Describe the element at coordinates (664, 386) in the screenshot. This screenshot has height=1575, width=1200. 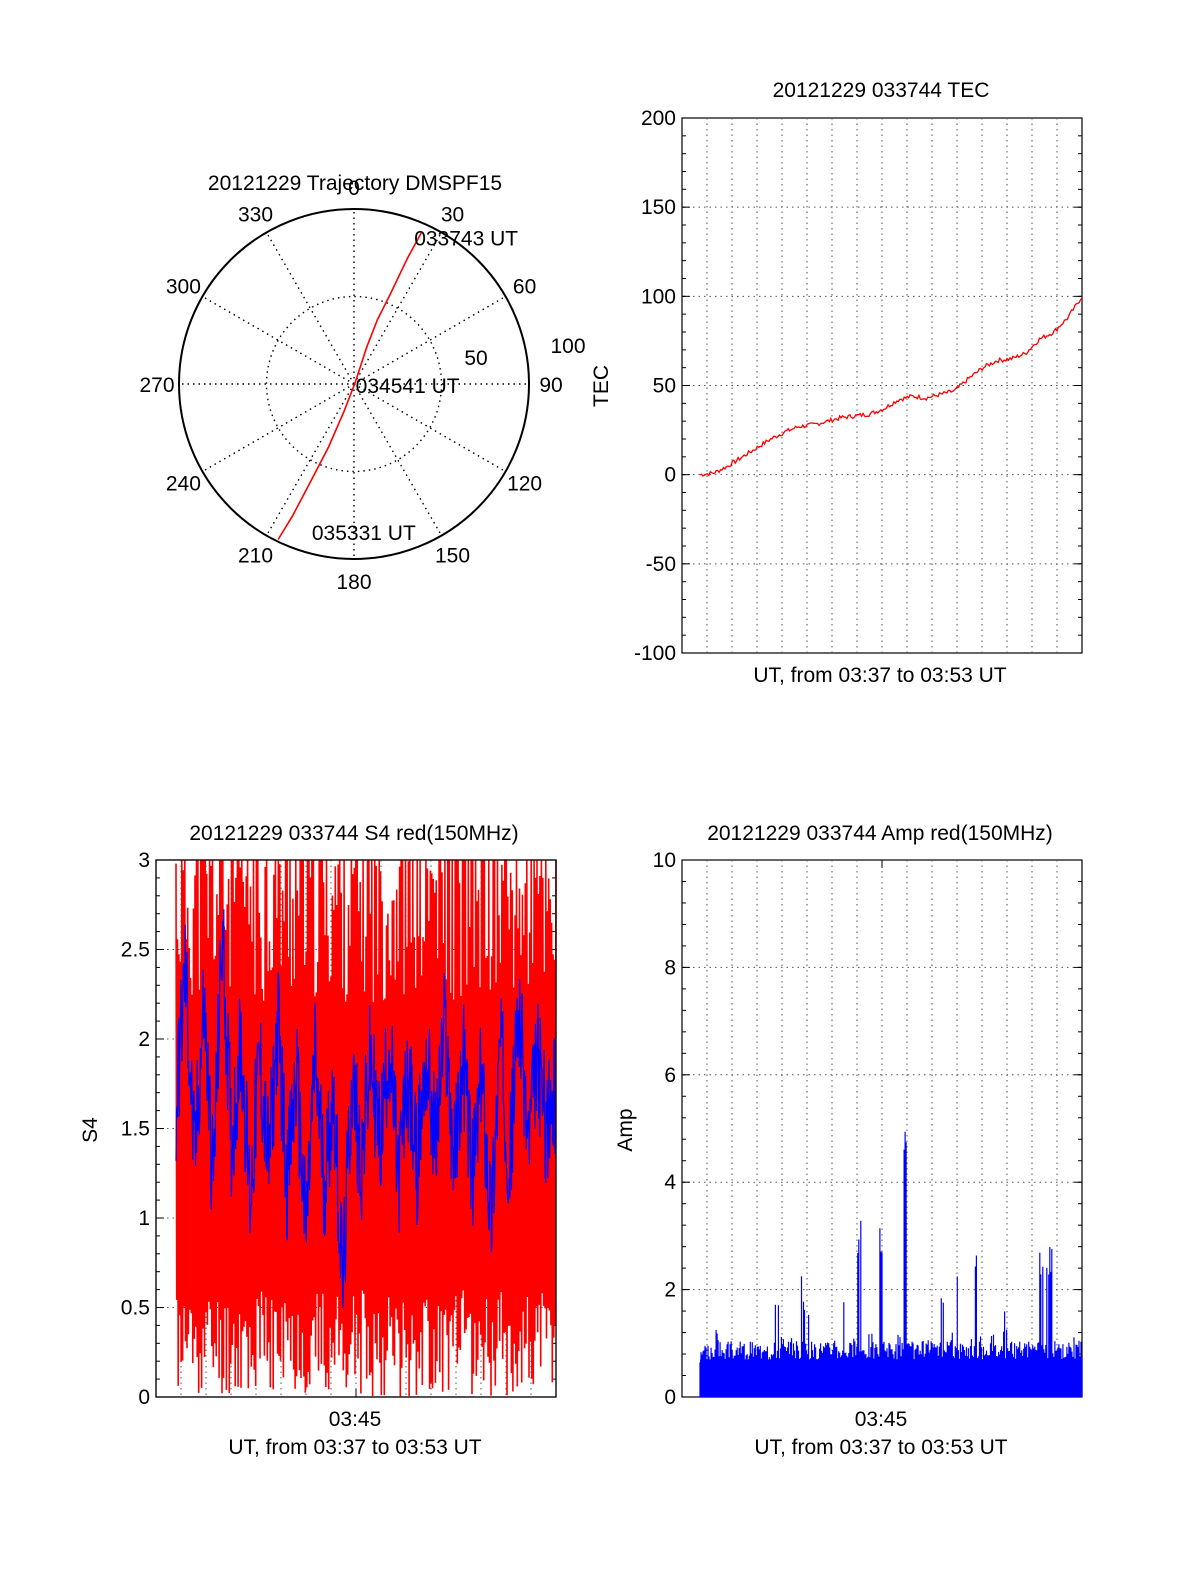
I see `tec-ytick-label: 50` at that location.